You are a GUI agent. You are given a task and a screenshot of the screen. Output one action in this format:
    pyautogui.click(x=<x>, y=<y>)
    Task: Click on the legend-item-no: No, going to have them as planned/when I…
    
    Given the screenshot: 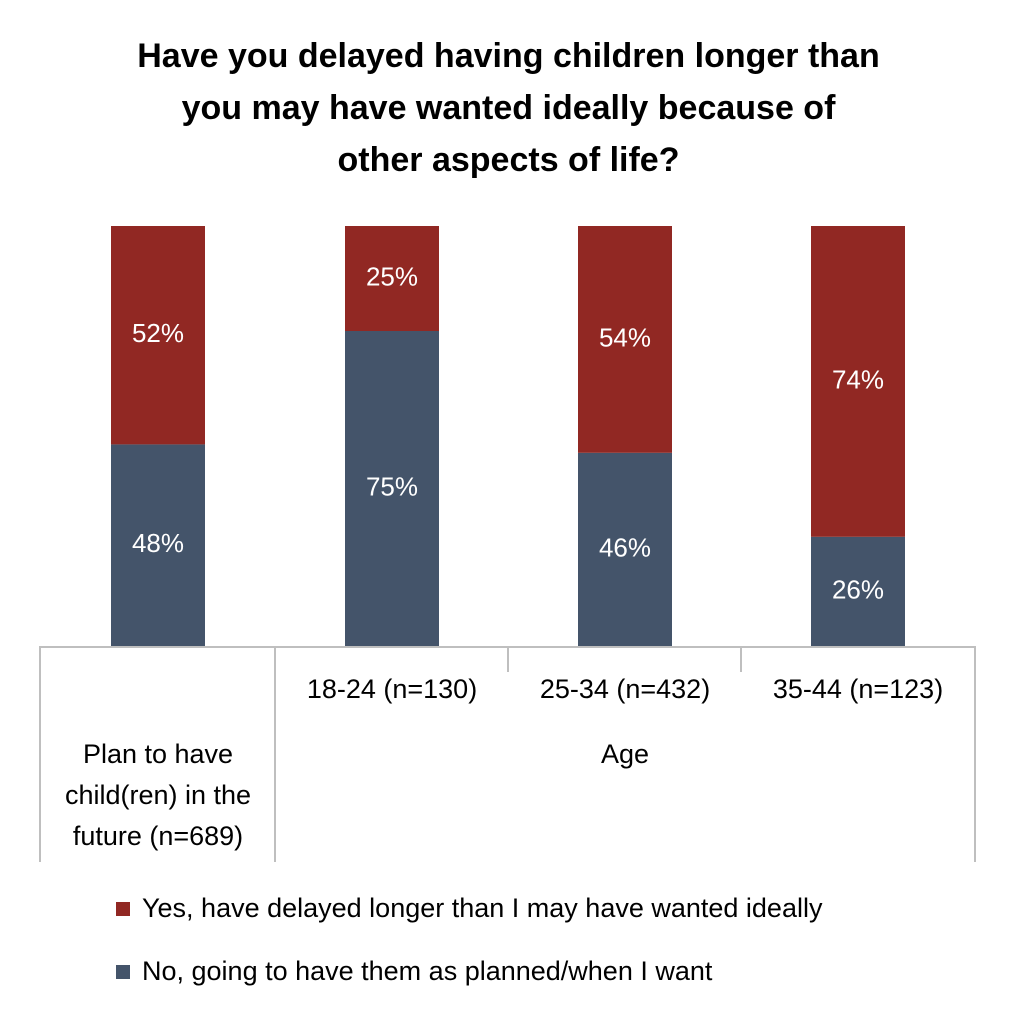 What is the action you would take?
    pyautogui.click(x=414, y=971)
    